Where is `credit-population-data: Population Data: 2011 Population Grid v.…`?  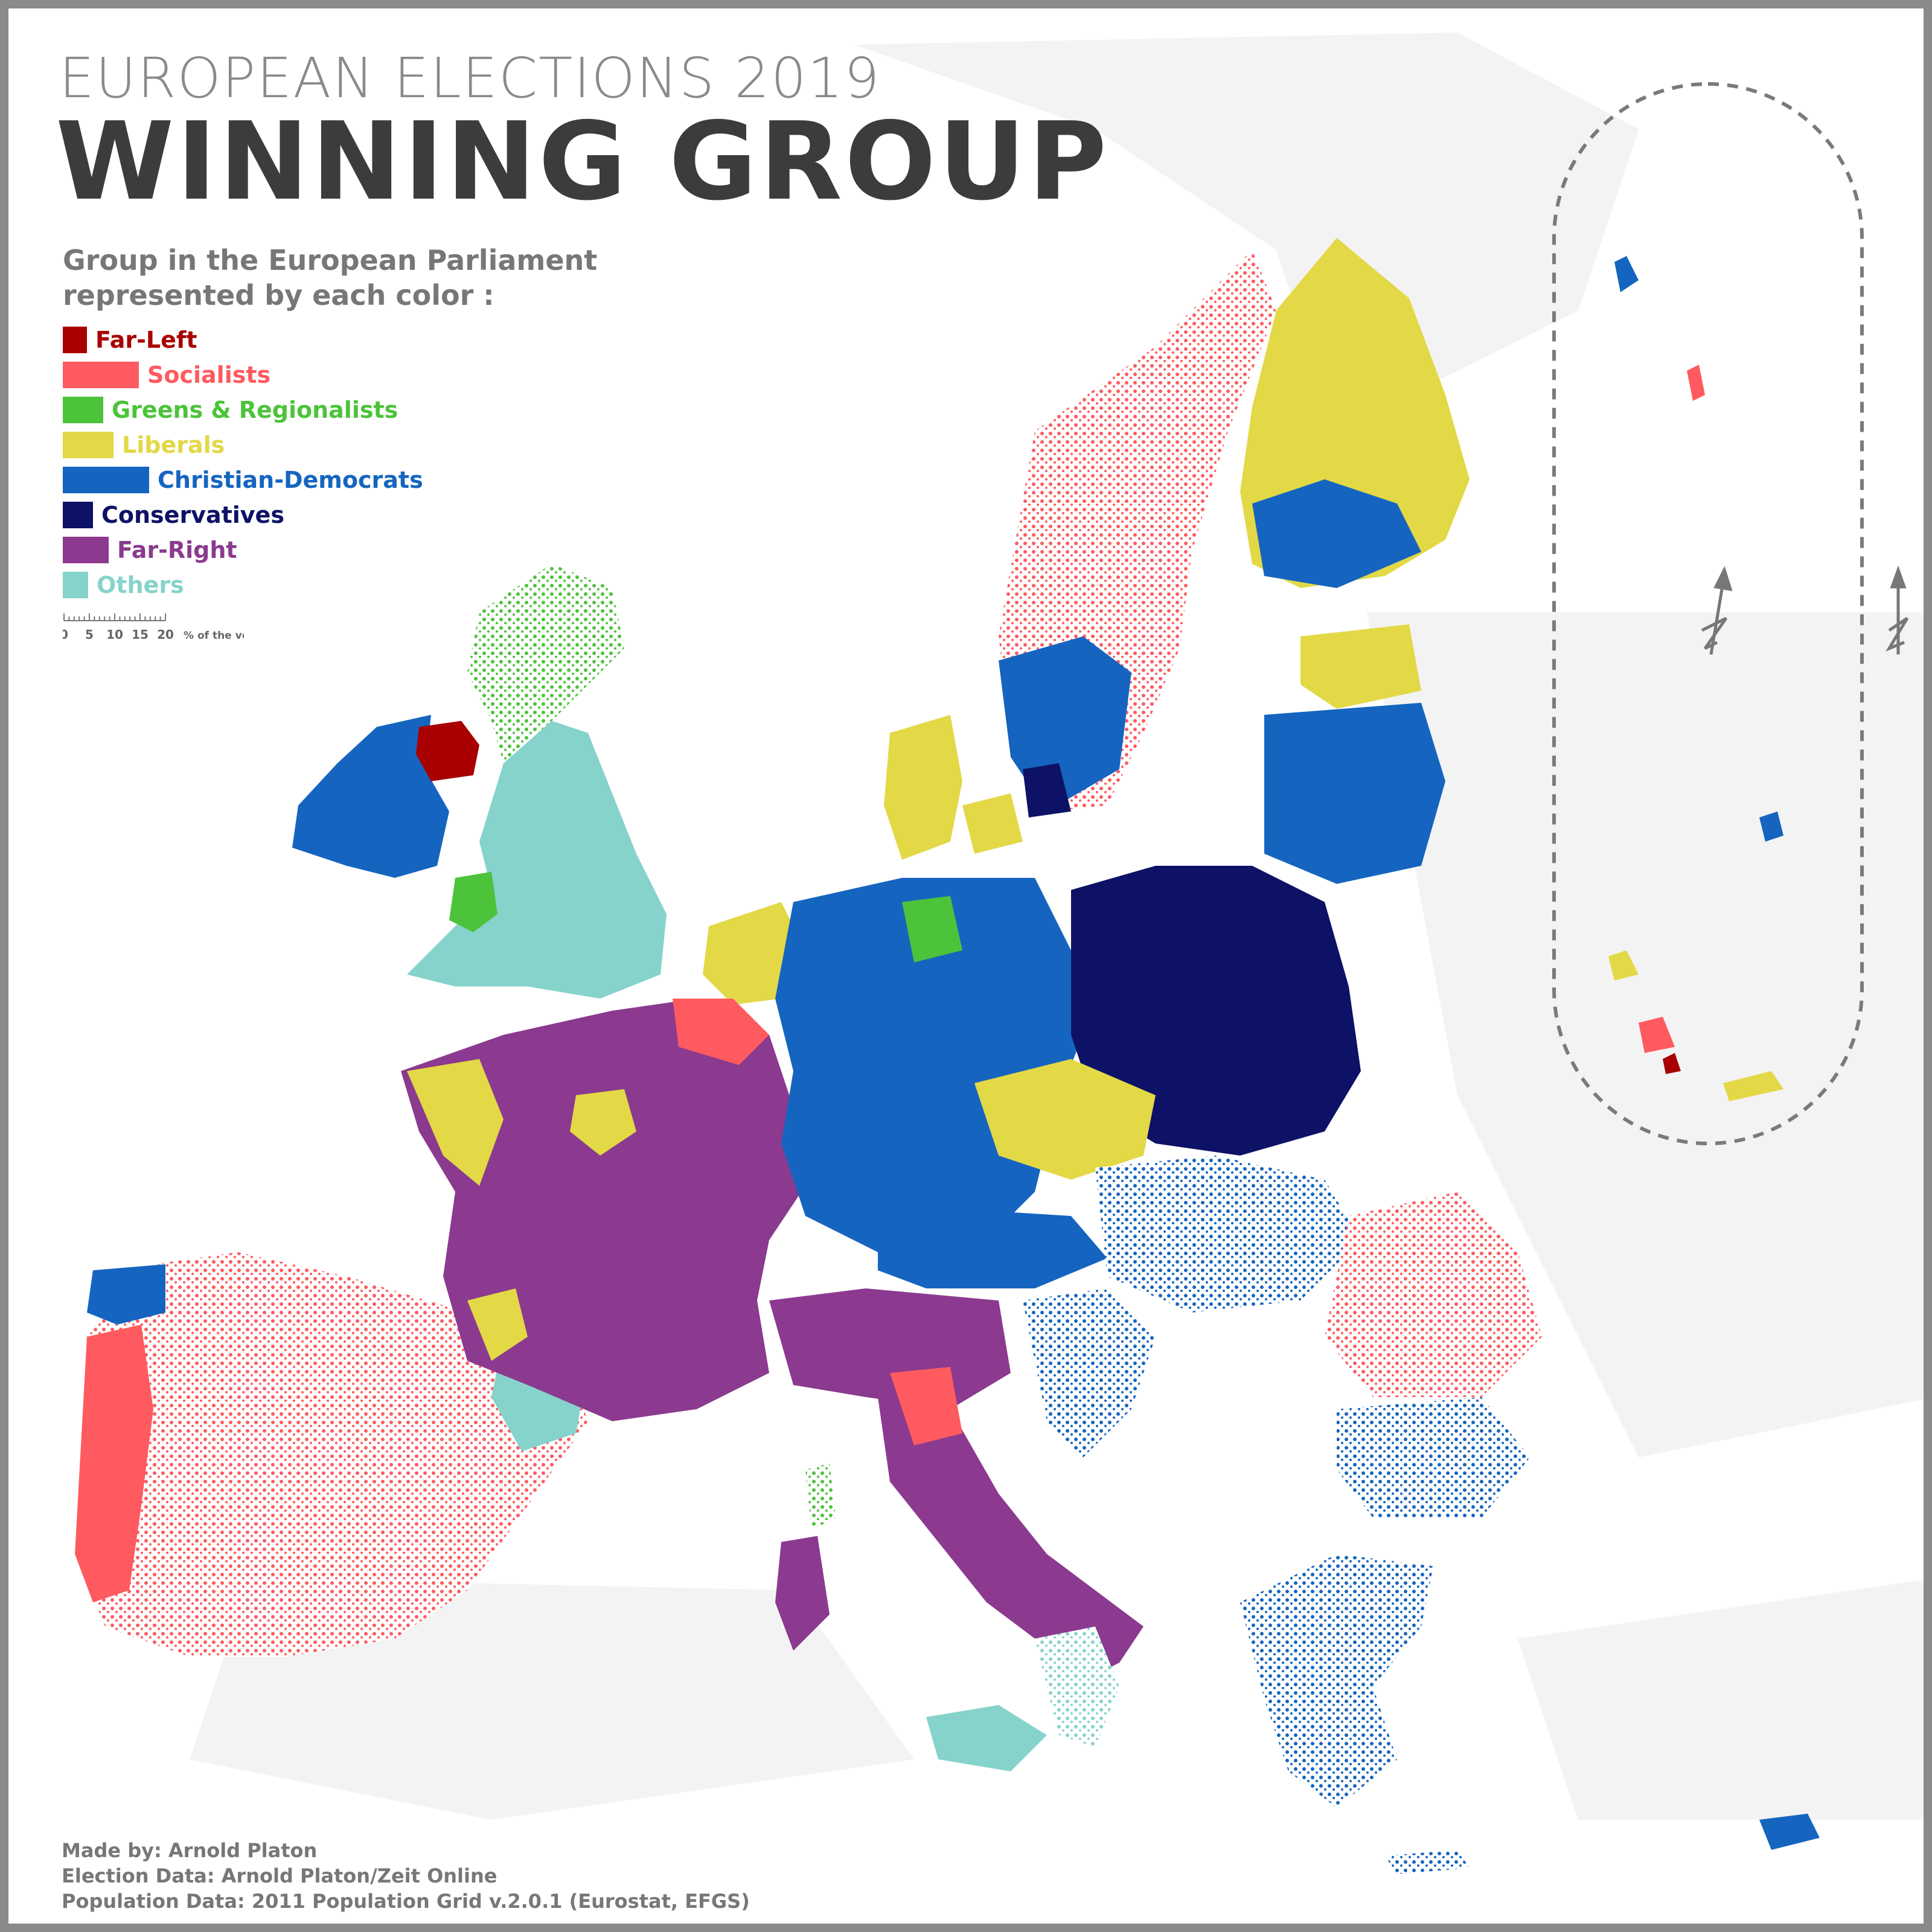
credit-population-data: Population Data: 2011 Population Grid v.… is located at coordinates (406, 1901).